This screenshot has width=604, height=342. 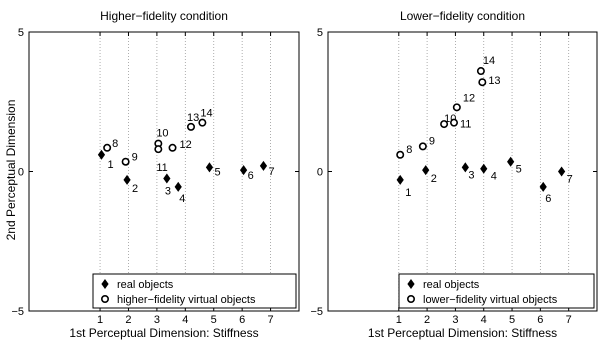 What do you see at coordinates (490, 300) in the screenshot?
I see `legend-entry: lower−fidelity virtual objects` at bounding box center [490, 300].